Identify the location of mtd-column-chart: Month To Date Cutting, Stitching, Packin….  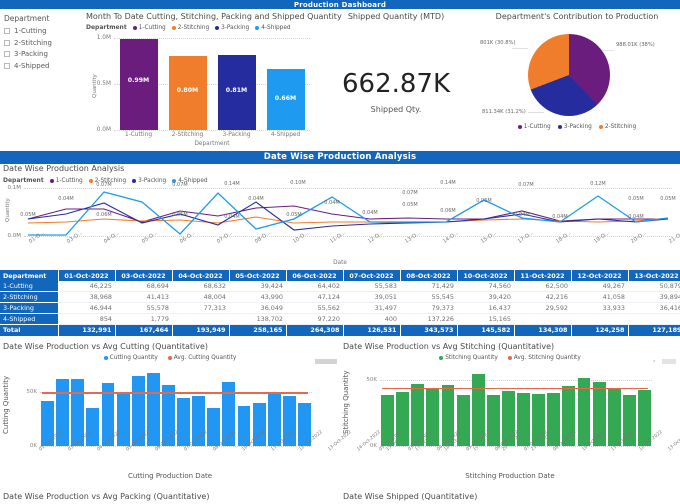
(214, 81).